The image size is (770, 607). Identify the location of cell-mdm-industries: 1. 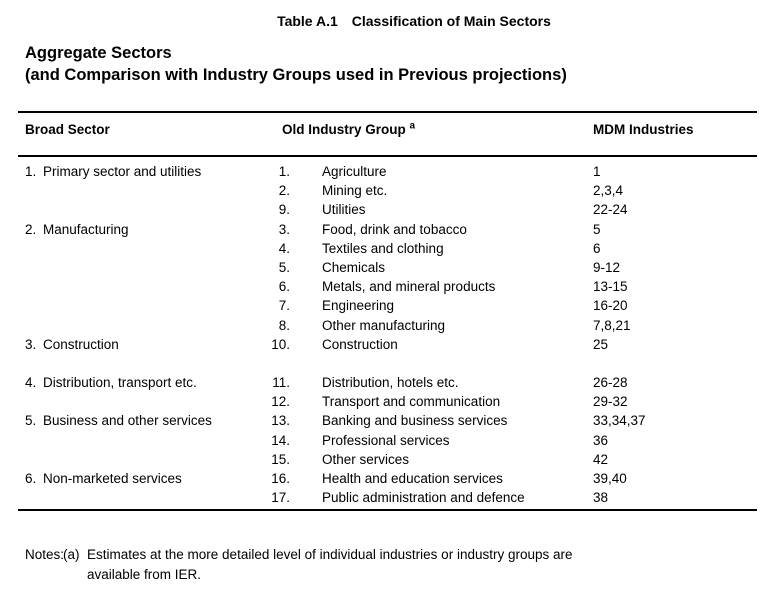
(597, 171).